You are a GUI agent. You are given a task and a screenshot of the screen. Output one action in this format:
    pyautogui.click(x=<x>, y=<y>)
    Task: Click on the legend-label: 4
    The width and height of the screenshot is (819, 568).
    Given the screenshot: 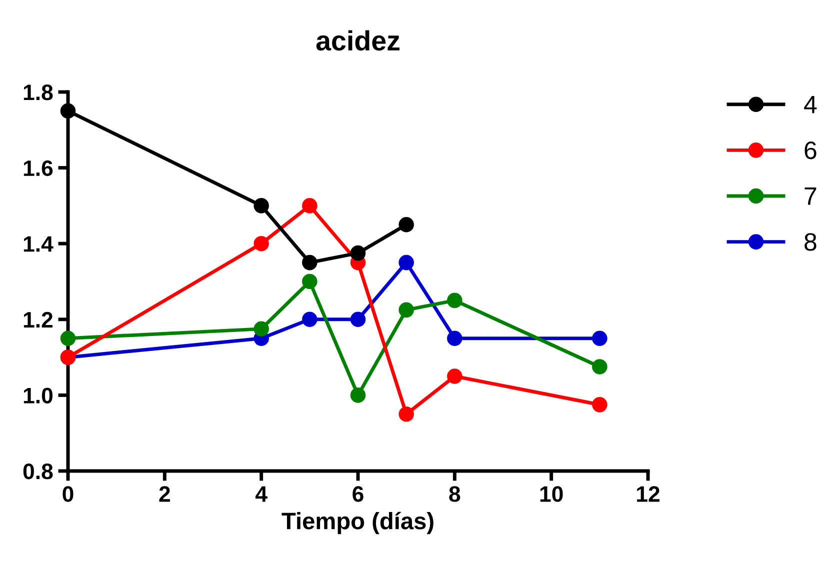 What is the action you would take?
    pyautogui.click(x=810, y=105)
    